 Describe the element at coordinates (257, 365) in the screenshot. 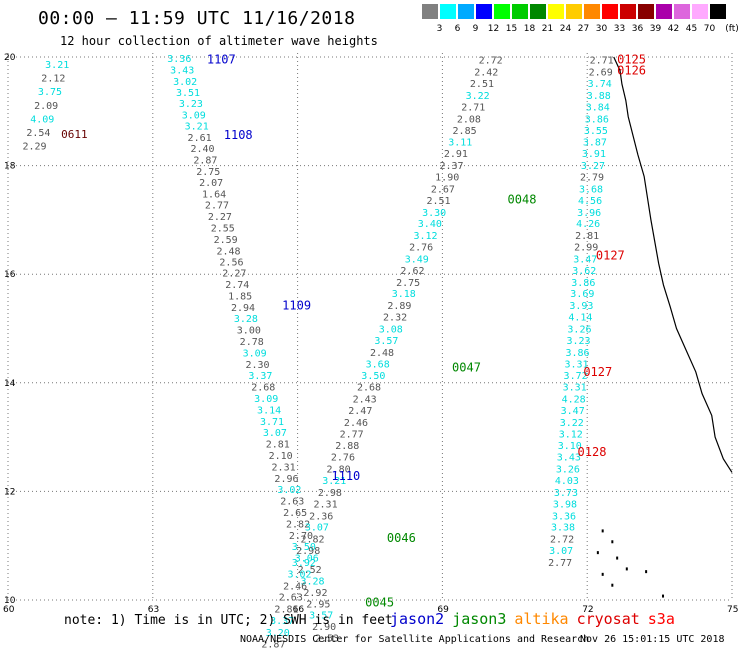

I see `wave-height-value: 2.30` at that location.